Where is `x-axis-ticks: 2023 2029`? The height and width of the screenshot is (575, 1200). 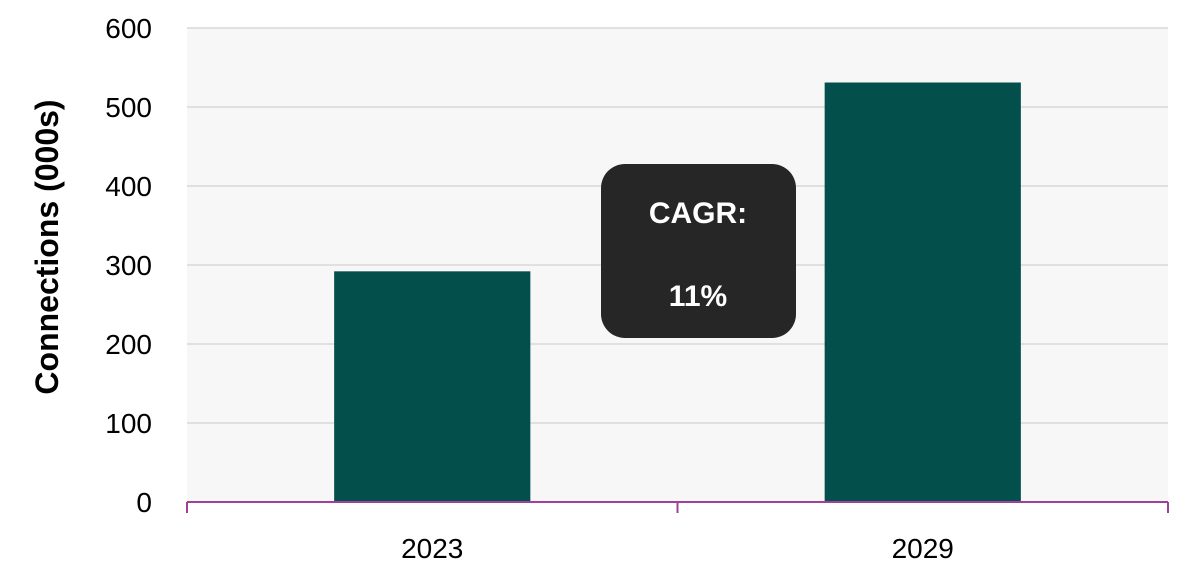 x-axis-ticks: 2023 2029 is located at coordinates (677, 548).